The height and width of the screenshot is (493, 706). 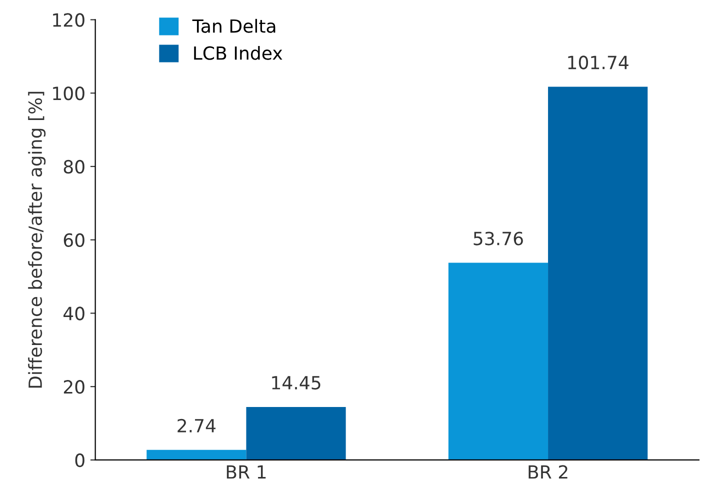 What do you see at coordinates (238, 53) in the screenshot?
I see `legend-label: LCB Index` at bounding box center [238, 53].